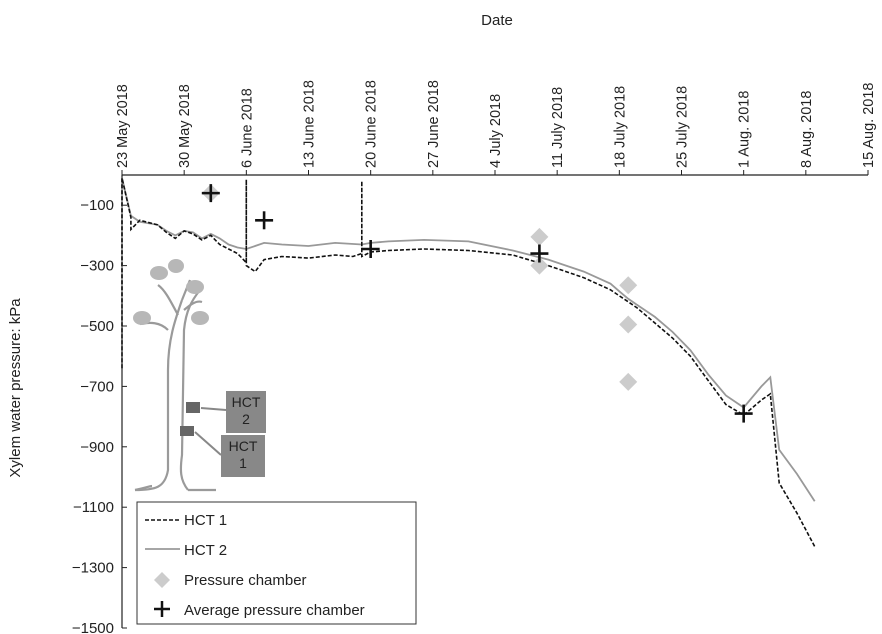 The height and width of the screenshot is (634, 882). What do you see at coordinates (205, 520) in the screenshot?
I see `legend-hct1-label: HCT 1` at bounding box center [205, 520].